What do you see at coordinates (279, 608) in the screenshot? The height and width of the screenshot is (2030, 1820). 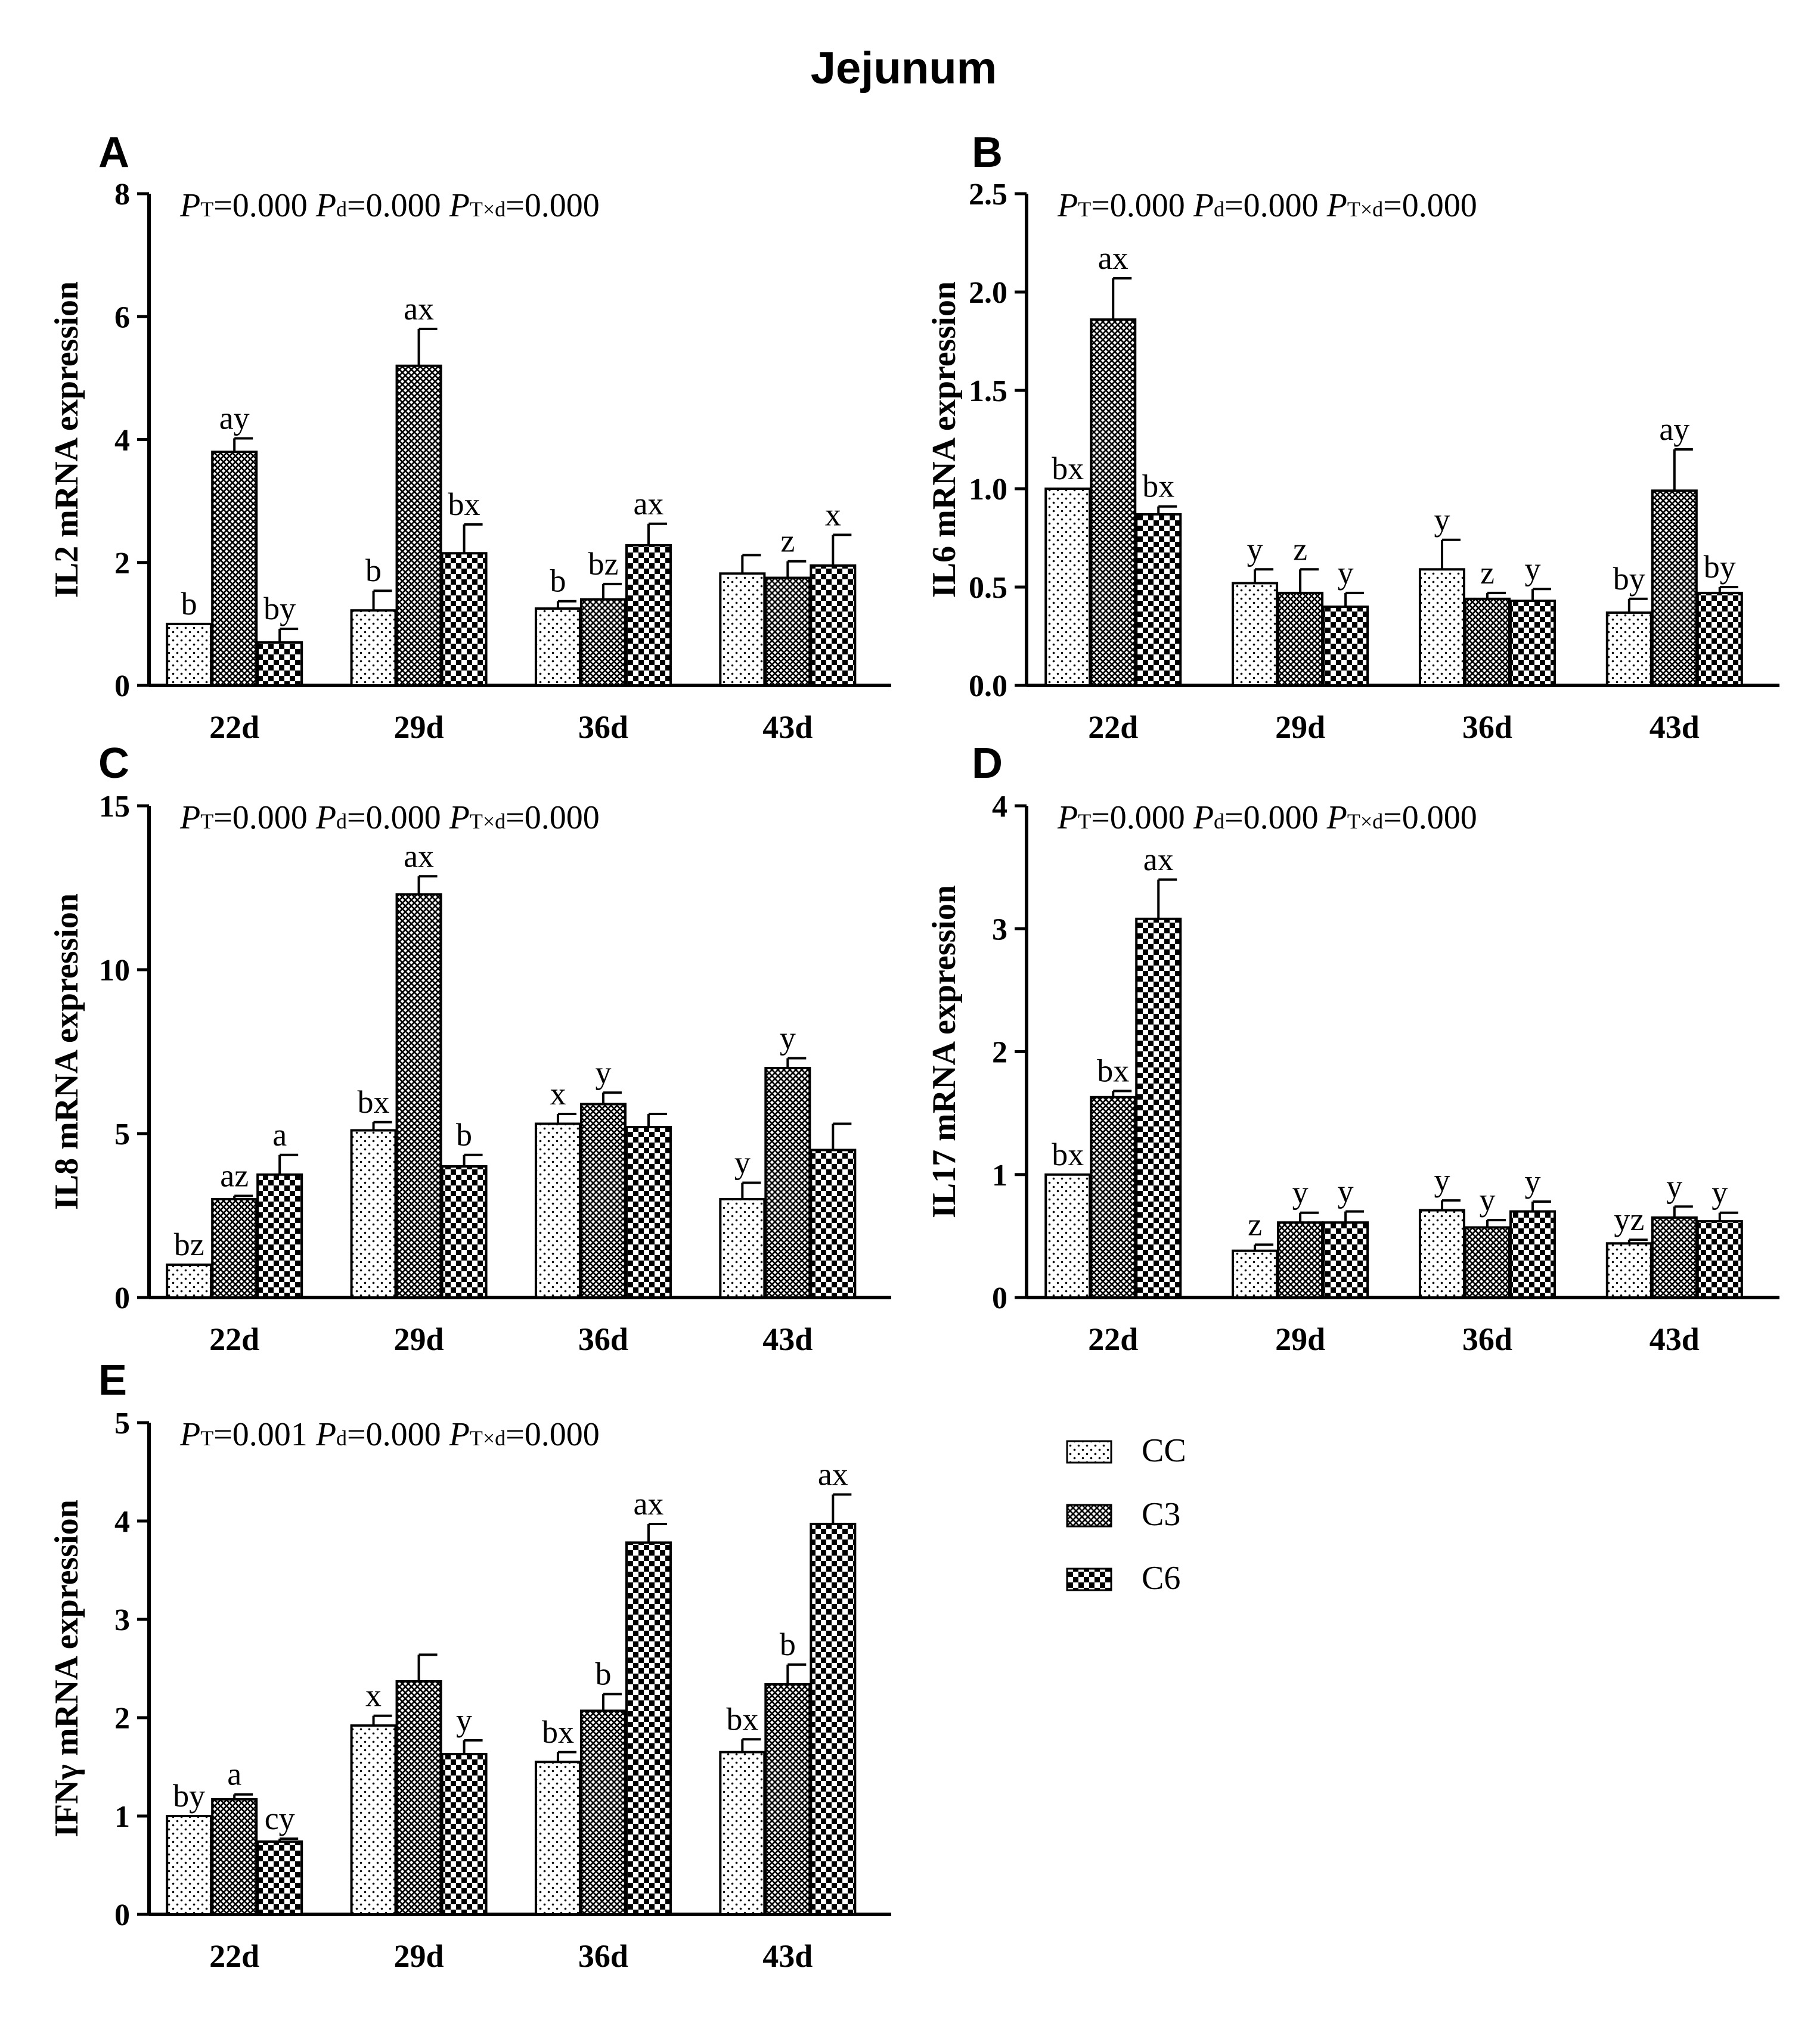 I see `sig-label-a: by` at bounding box center [279, 608].